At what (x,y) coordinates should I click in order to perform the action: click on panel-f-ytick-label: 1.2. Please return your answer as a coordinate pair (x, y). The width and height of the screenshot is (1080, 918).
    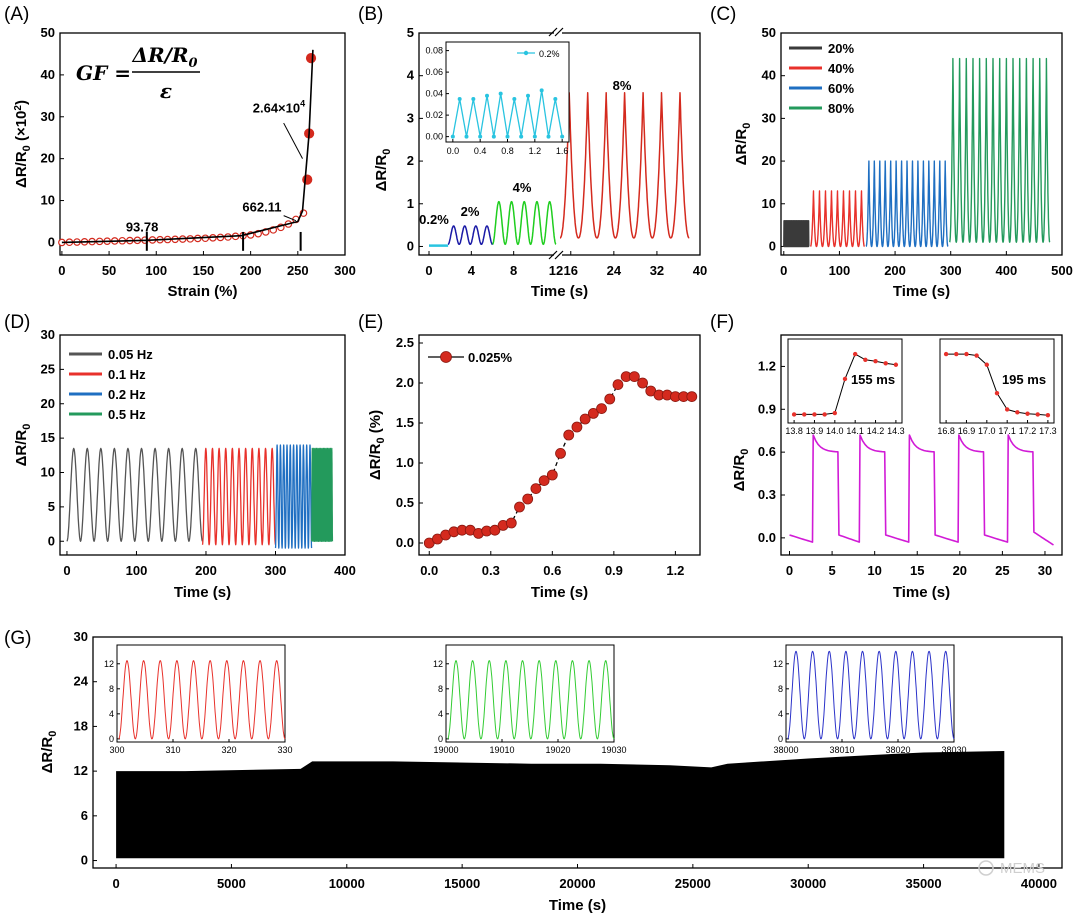
    Looking at the image, I should click on (767, 365).